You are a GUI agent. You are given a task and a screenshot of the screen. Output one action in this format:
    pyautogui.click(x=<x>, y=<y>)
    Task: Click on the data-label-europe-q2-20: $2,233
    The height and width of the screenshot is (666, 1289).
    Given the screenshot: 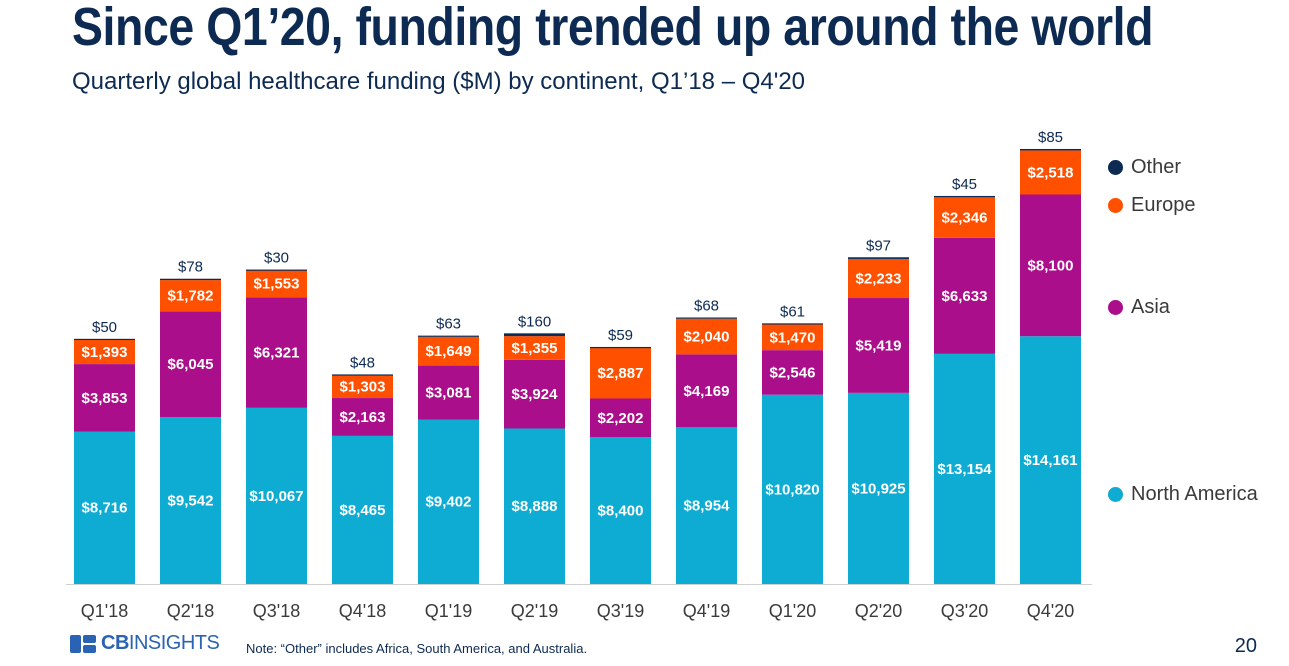 What is the action you would take?
    pyautogui.click(x=879, y=278)
    